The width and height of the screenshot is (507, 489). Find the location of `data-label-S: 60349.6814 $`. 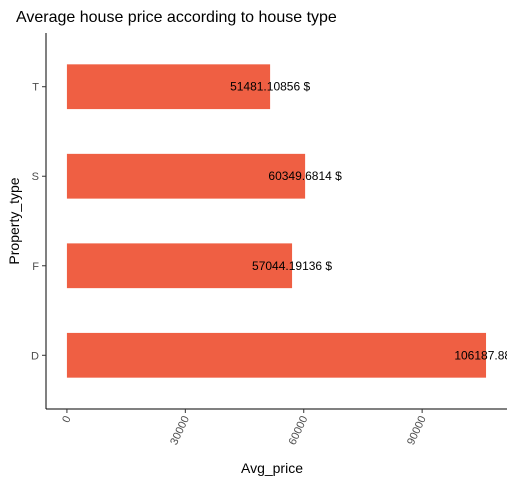

data-label-S: 60349.6814 $ is located at coordinates (305, 176).